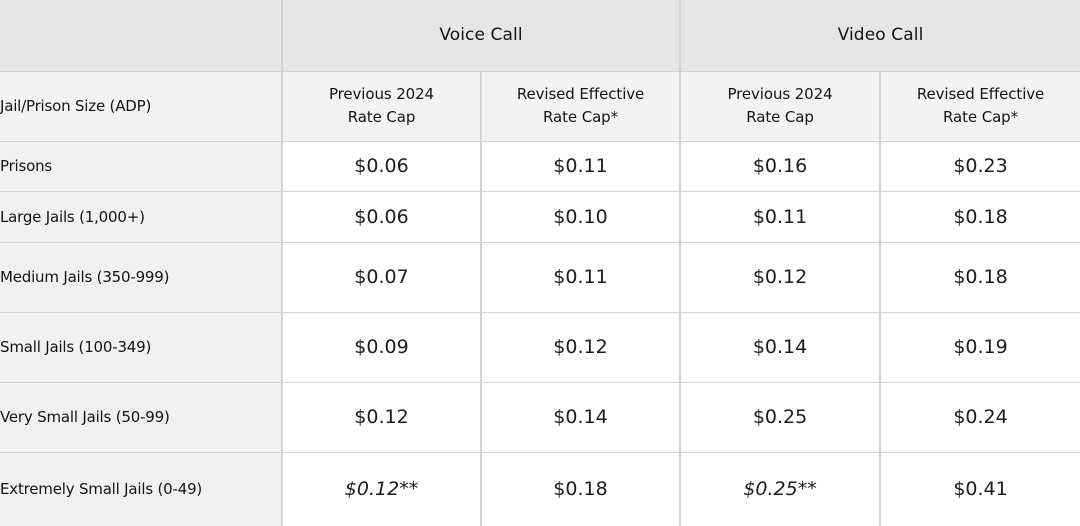  What do you see at coordinates (580, 216) in the screenshot?
I see `rate-cell: $0.10` at bounding box center [580, 216].